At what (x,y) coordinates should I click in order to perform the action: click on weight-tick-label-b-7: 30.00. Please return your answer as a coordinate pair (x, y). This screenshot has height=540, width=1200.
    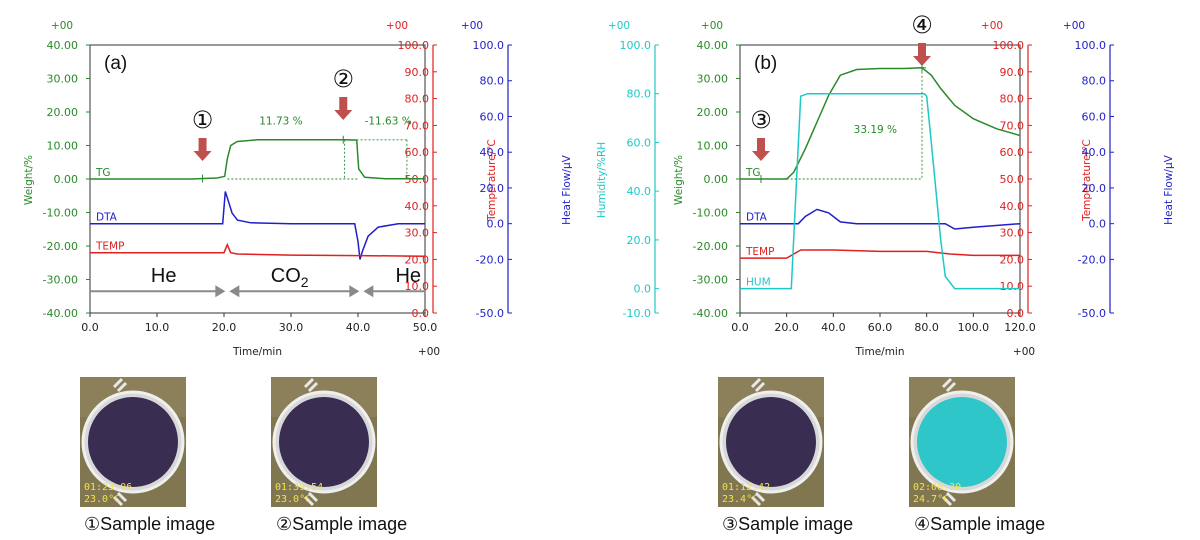
    Looking at the image, I should click on (713, 79).